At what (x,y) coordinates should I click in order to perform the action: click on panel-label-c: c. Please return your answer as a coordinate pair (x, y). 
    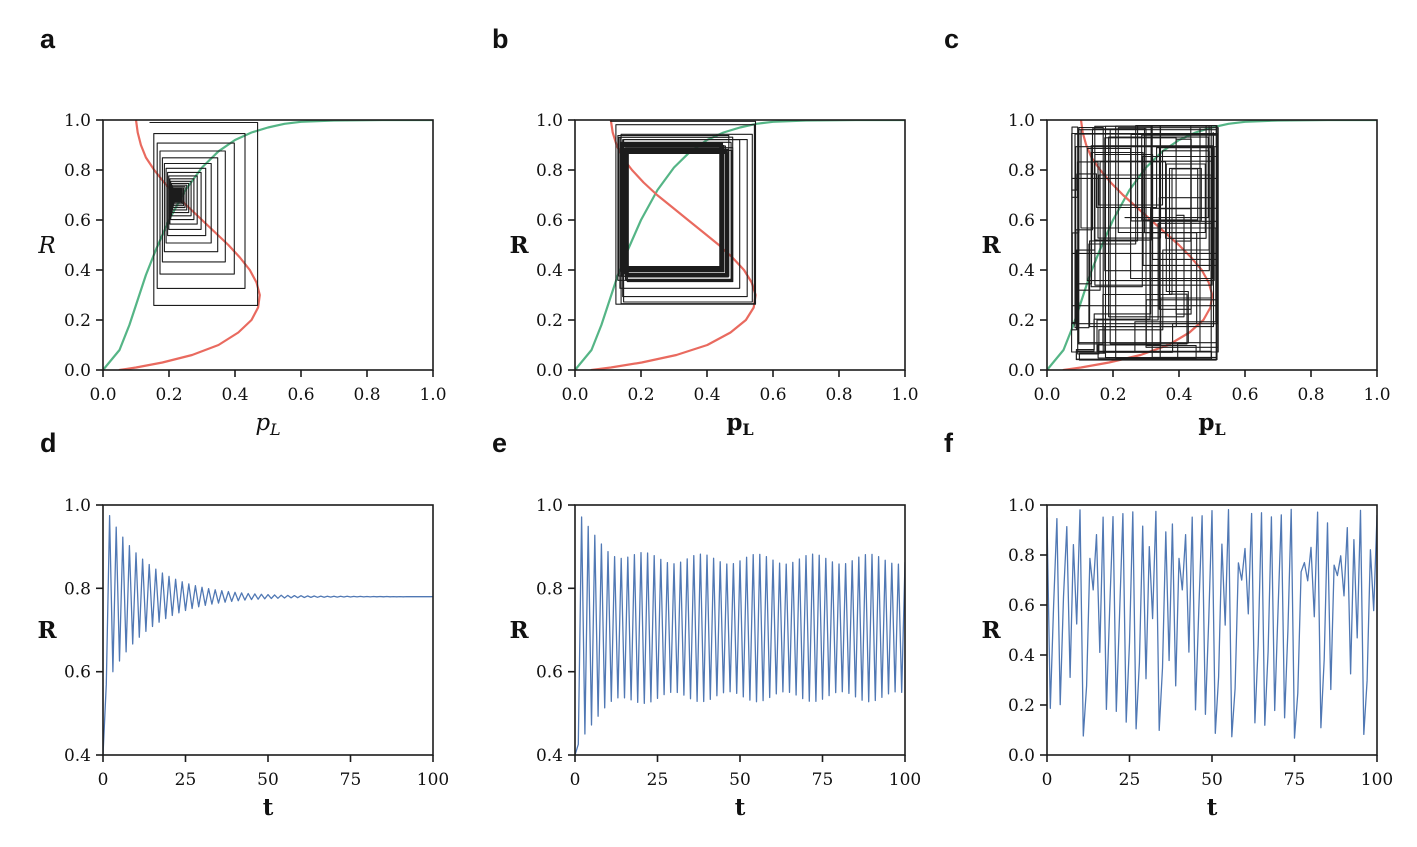
    Looking at the image, I should click on (952, 39).